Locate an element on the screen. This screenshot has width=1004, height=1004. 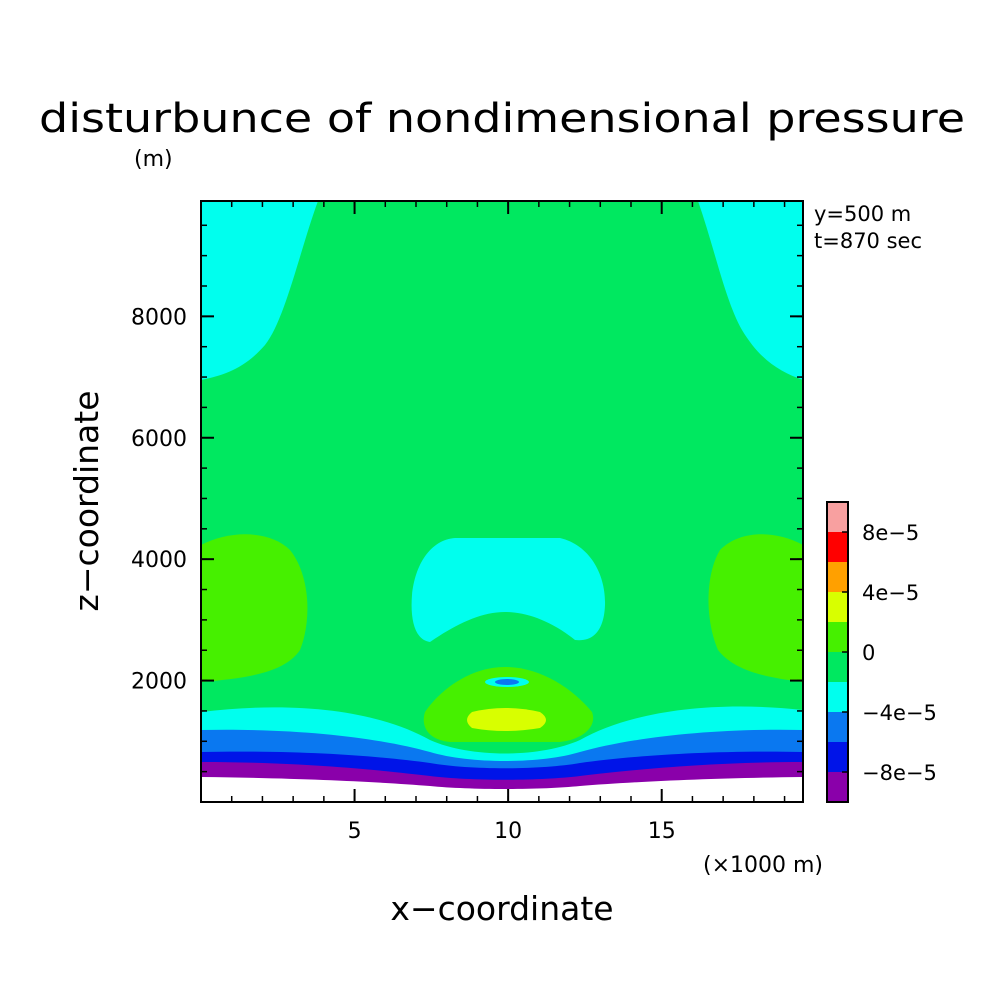
x-tick-label: 10 is located at coordinates (508, 831).